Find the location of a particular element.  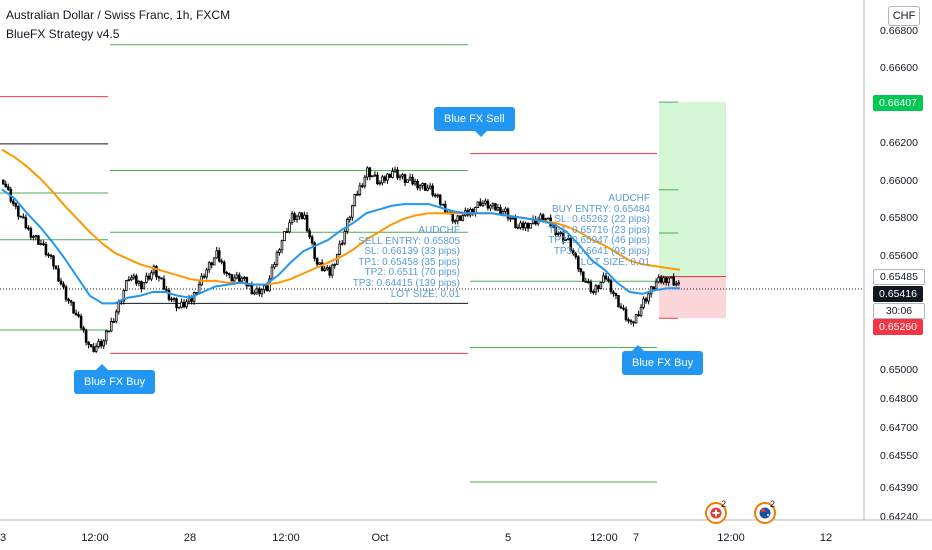

price-tick-label: 0.65800 is located at coordinates (899, 218).